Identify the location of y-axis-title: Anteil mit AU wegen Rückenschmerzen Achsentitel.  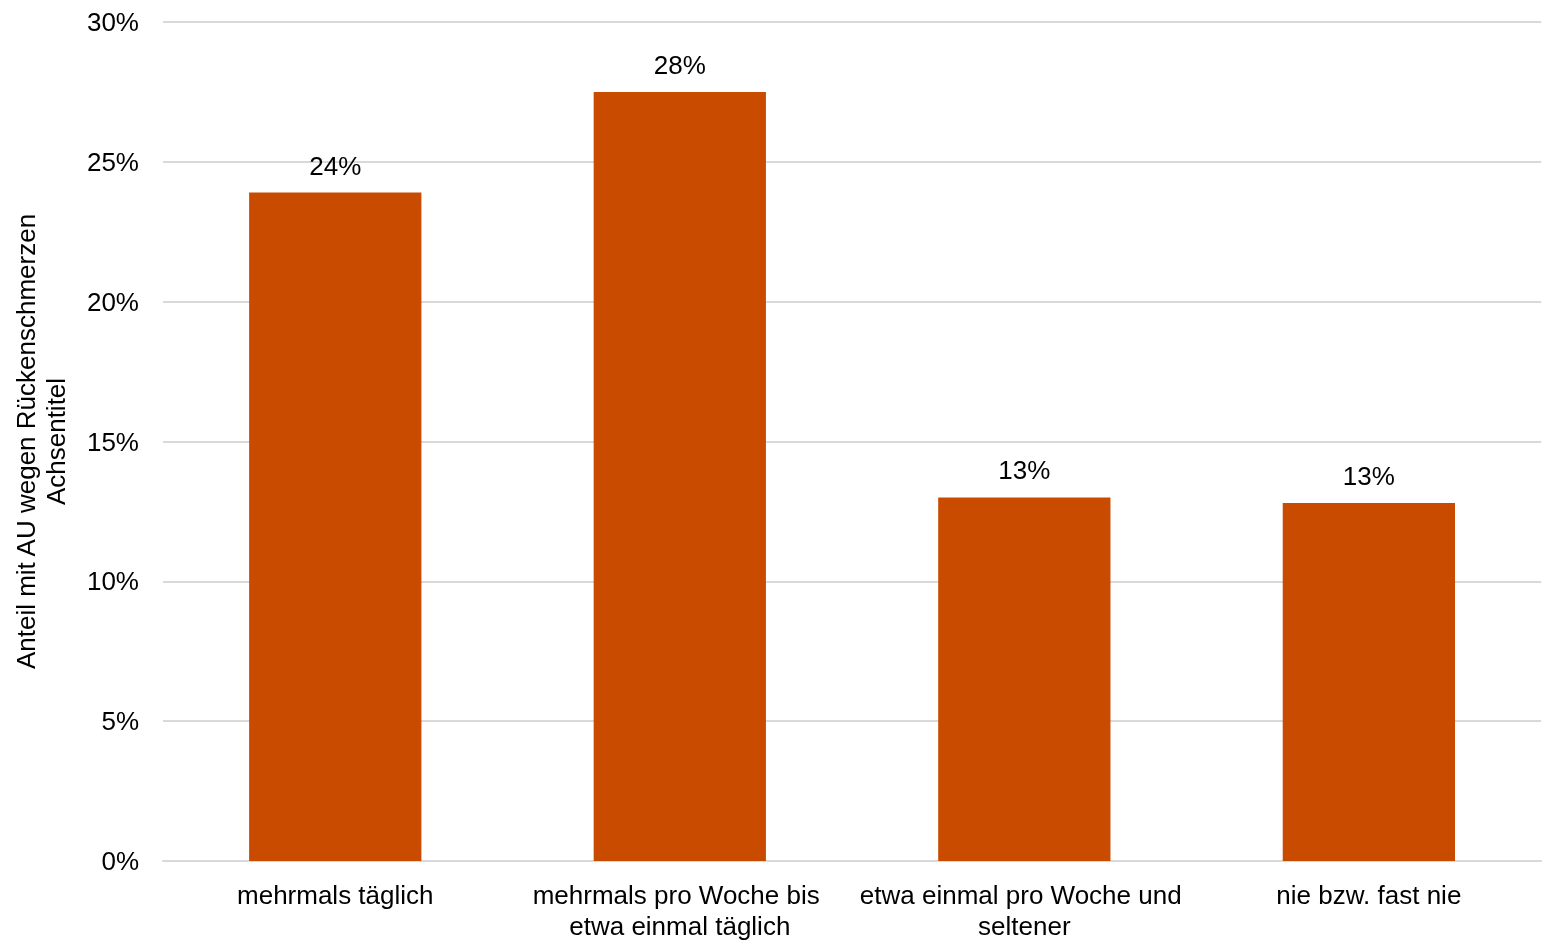
(41, 441).